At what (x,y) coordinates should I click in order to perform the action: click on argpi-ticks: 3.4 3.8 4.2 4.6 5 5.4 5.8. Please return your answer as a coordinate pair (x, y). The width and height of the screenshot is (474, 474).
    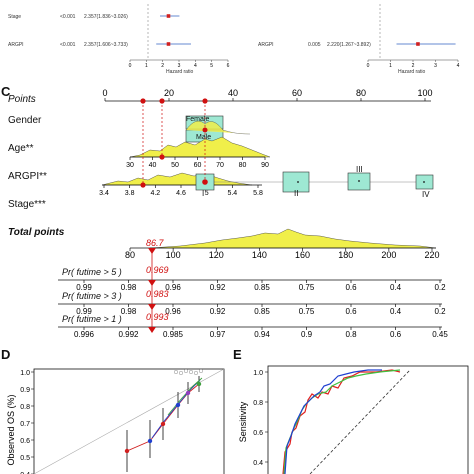
    Looking at the image, I should click on (181, 191).